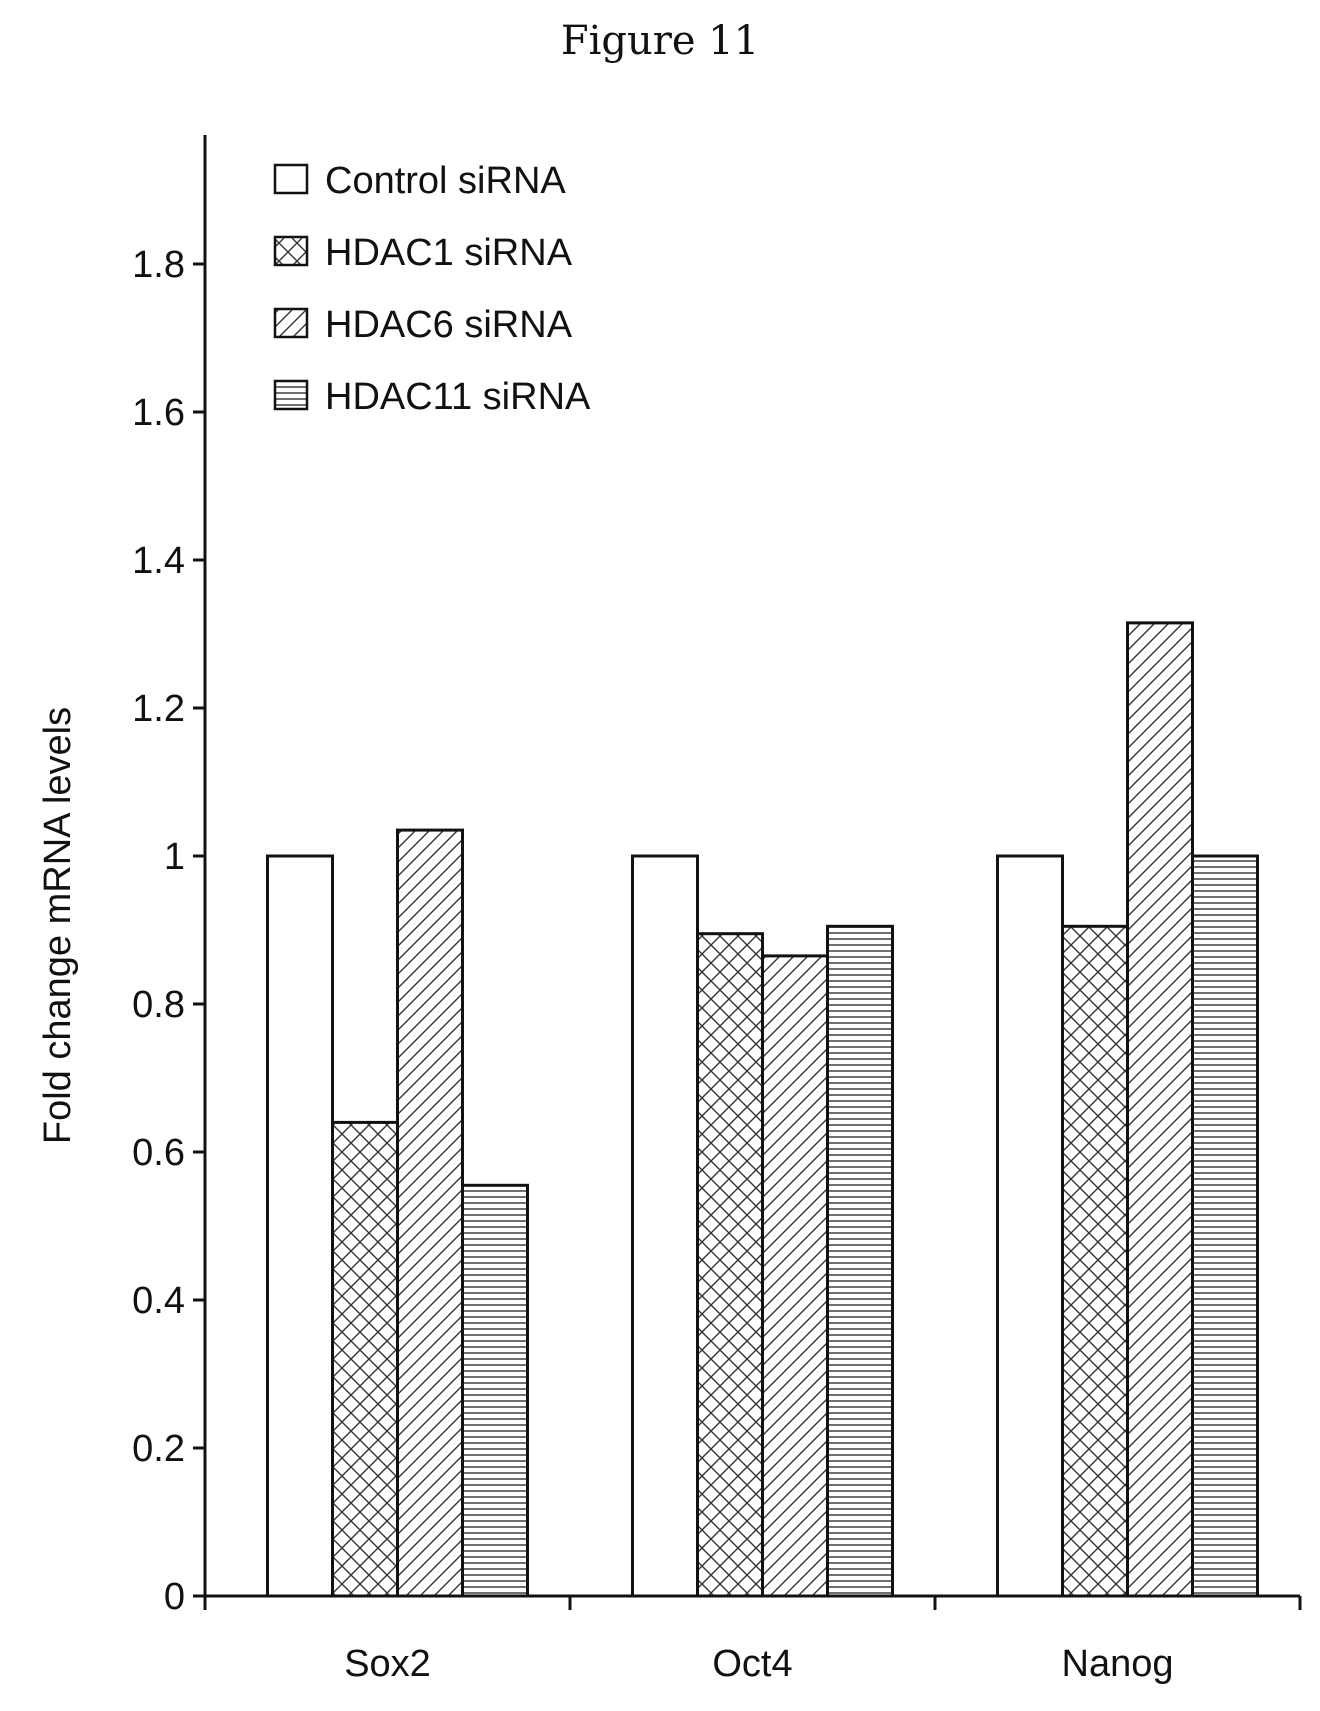 This screenshot has height=1711, width=1320. I want to click on legend-label: Control siRNA, so click(445, 181).